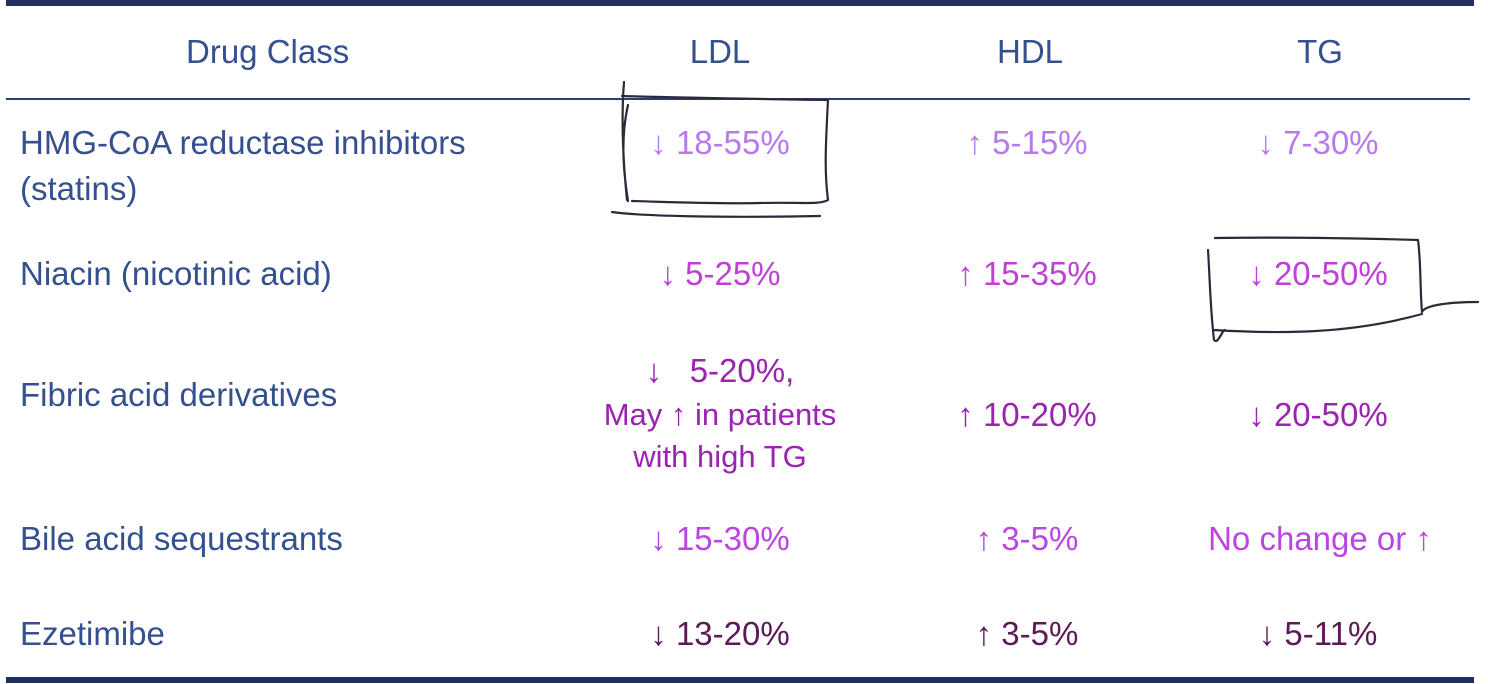 The height and width of the screenshot is (684, 1488). I want to click on header-divider, so click(738, 99).